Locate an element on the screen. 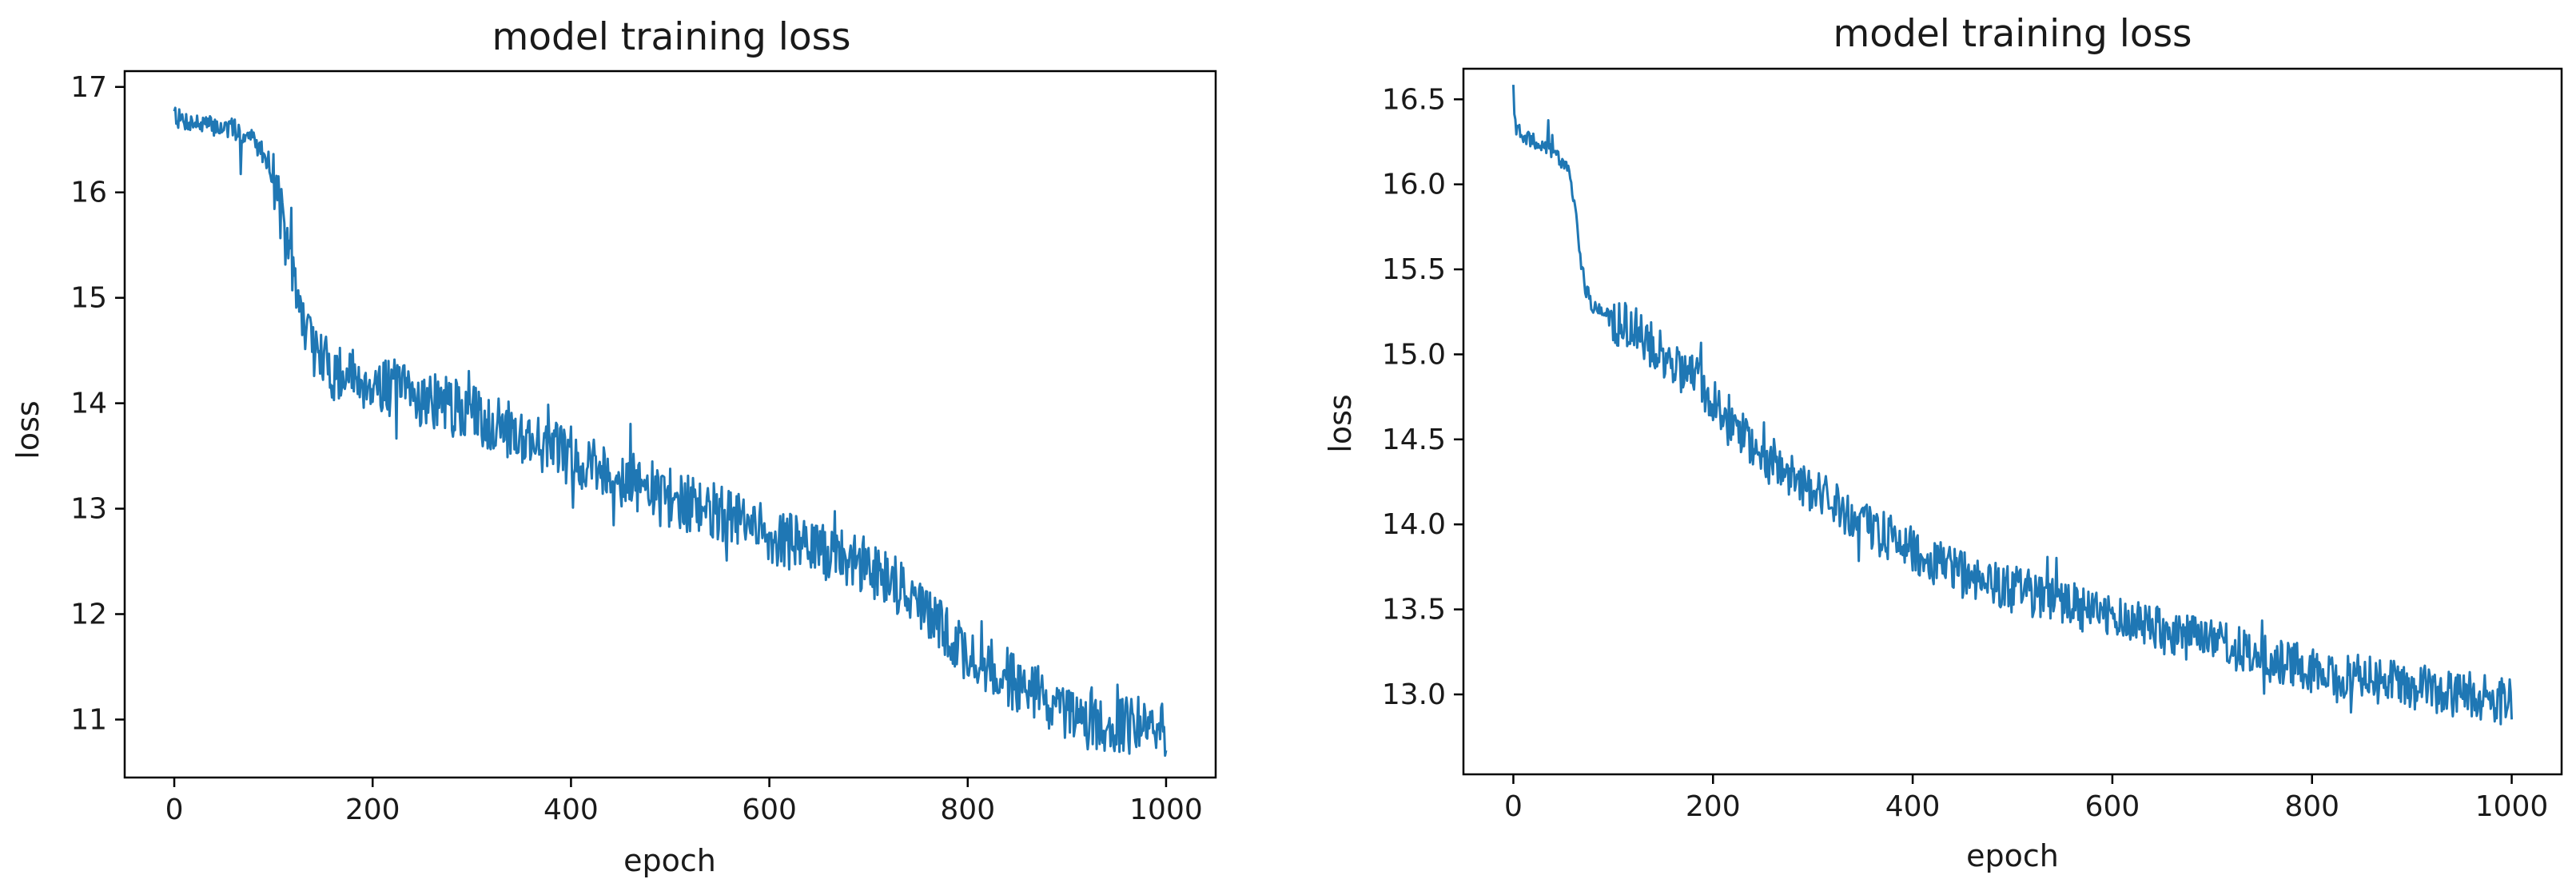 Image resolution: width=2576 pixels, height=891 pixels. chart-right-ytick-label: 14.5 is located at coordinates (1414, 440).